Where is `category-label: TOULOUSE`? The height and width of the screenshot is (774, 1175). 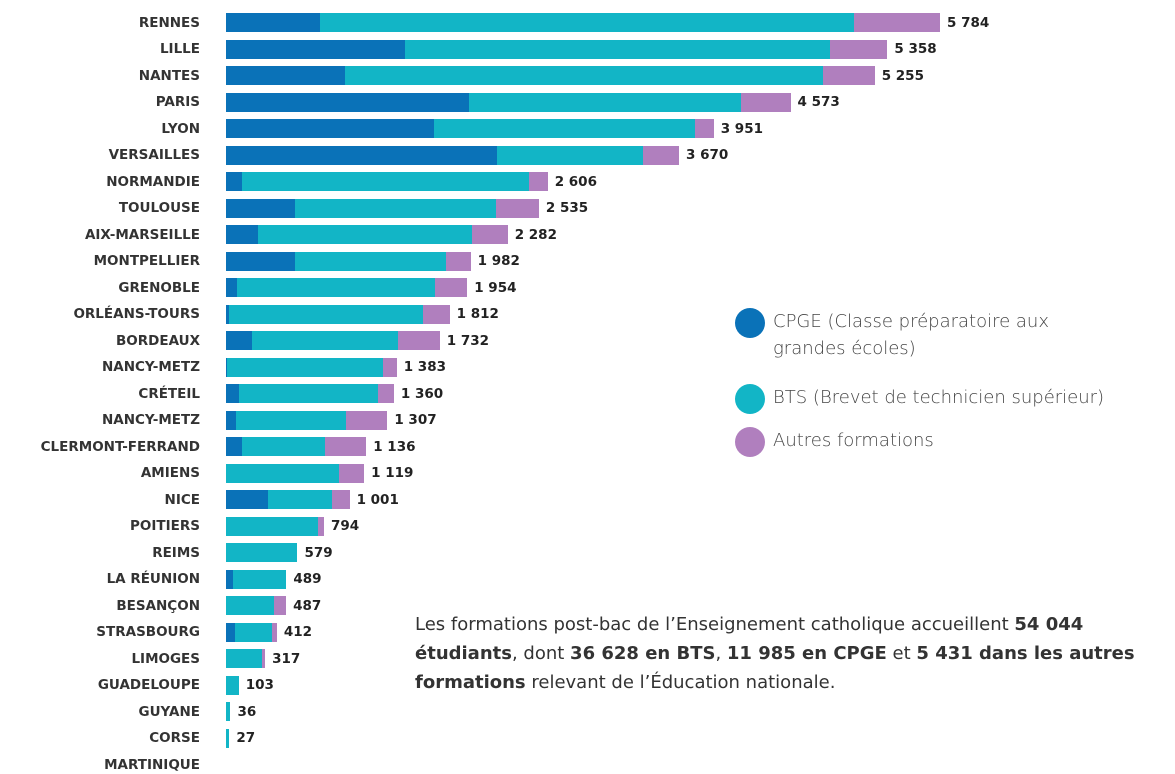
category-label: TOULOUSE is located at coordinates (159, 208).